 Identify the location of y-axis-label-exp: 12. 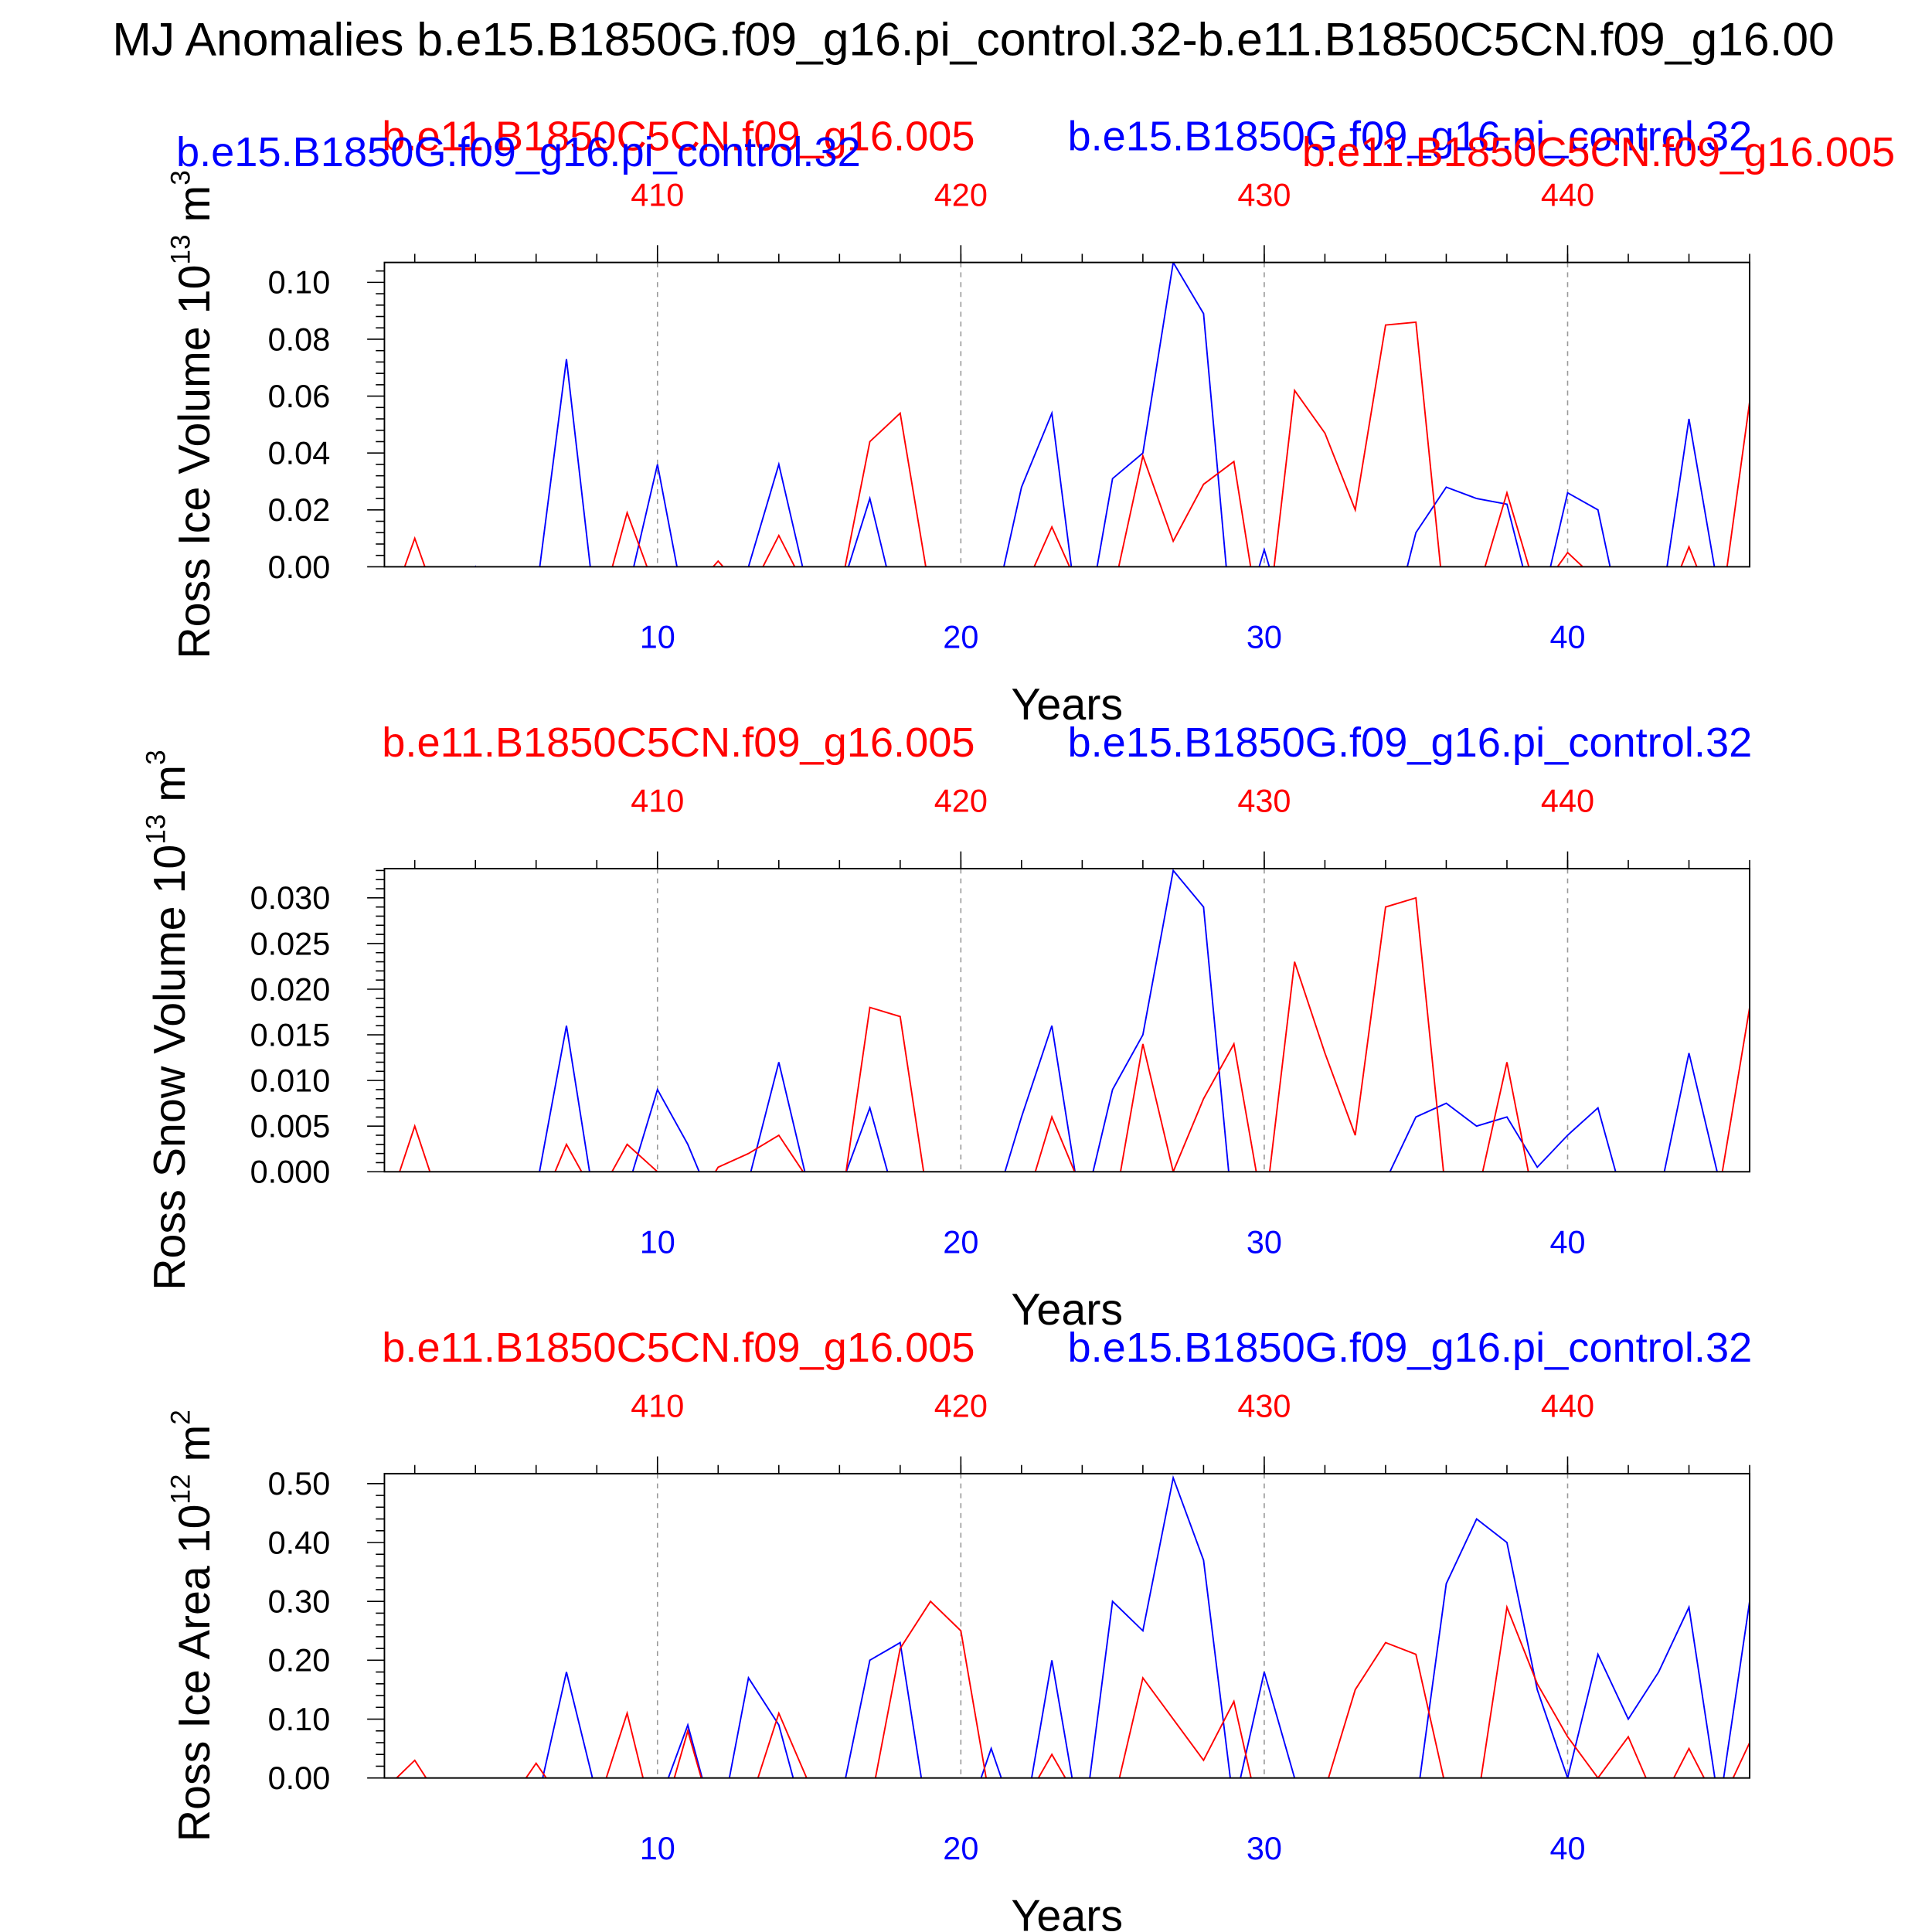
(181, 1489).